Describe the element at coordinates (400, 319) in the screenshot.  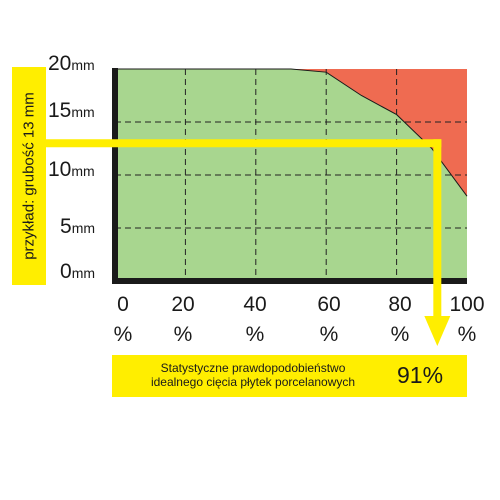
I see `x-tick-label: 80%` at that location.